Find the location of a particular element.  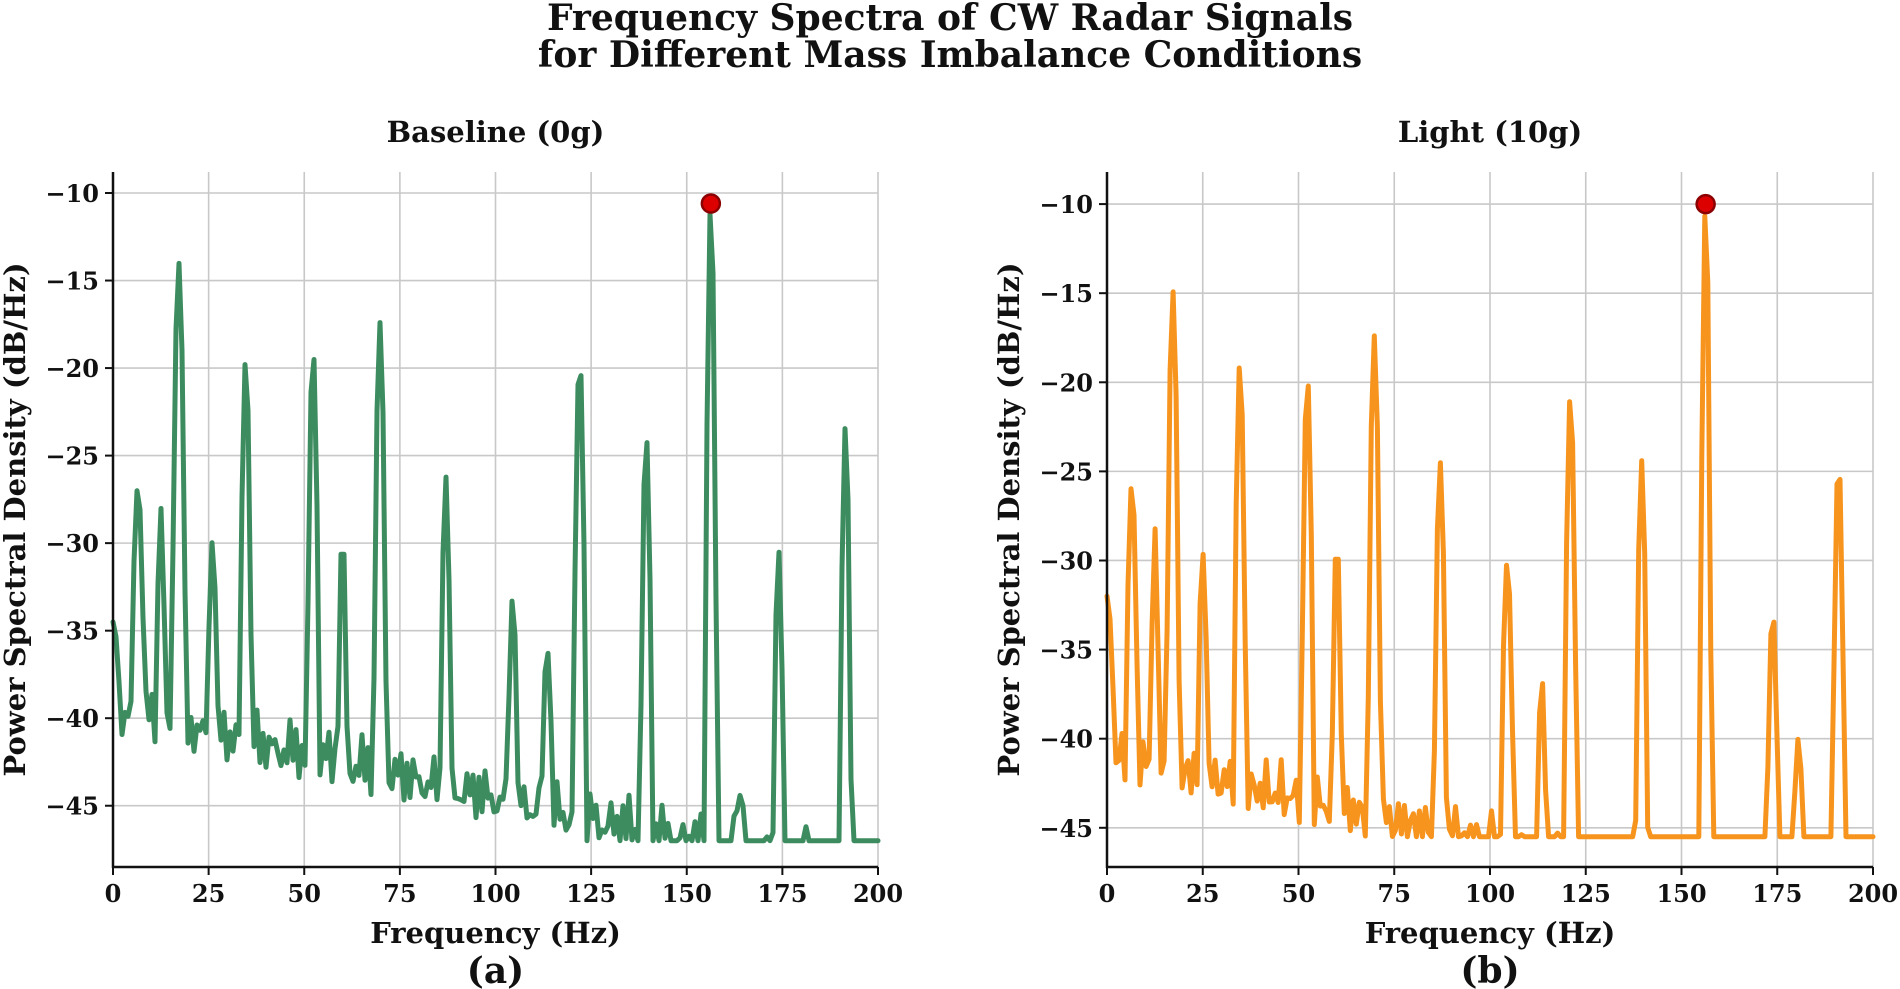

panel-title: Baseline (0g) is located at coordinates (496, 132).